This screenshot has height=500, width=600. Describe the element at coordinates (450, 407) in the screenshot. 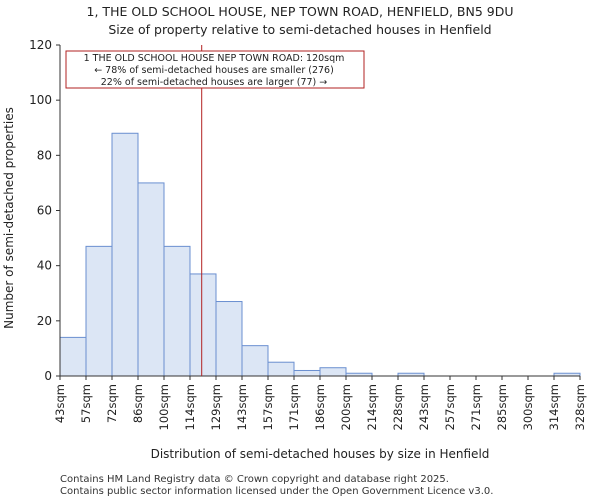

I see `x-tick-label-257sqm: 257sqm` at that location.